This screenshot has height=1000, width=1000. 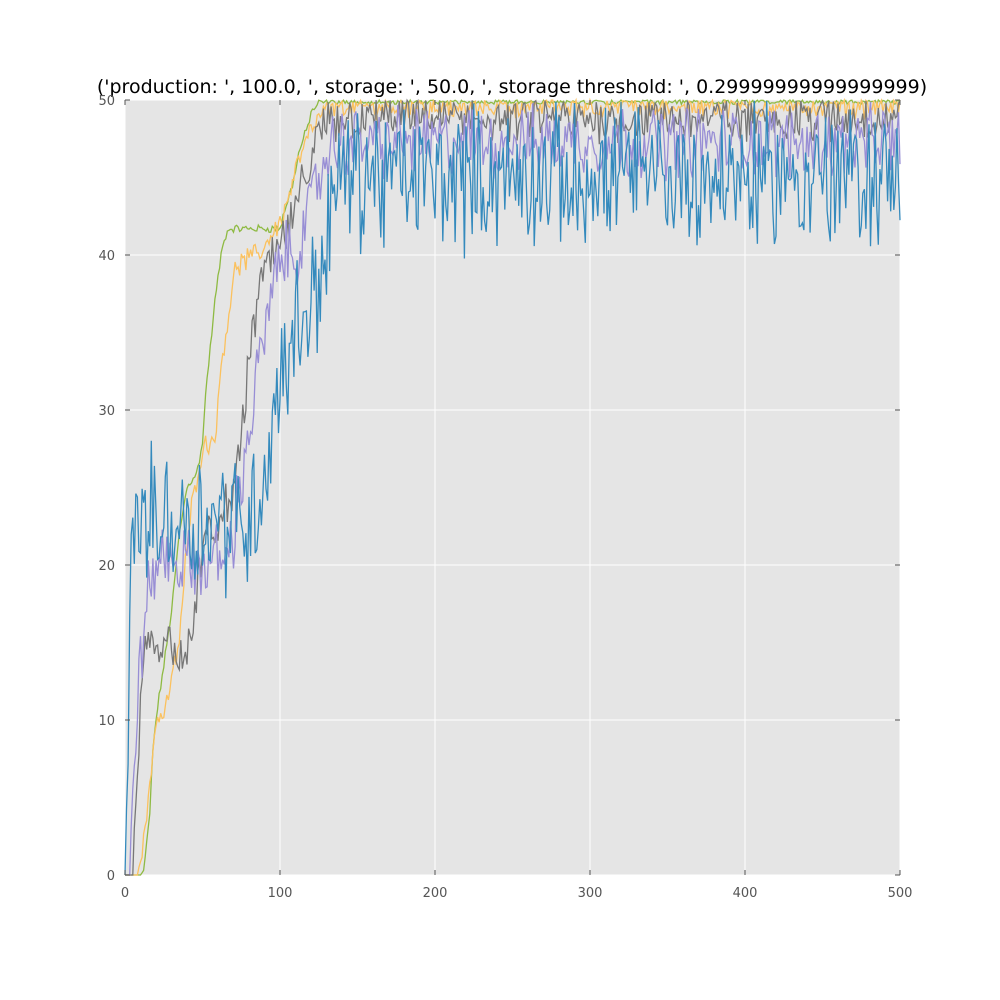 What do you see at coordinates (435, 893) in the screenshot?
I see `x-tick-label: 200` at bounding box center [435, 893].